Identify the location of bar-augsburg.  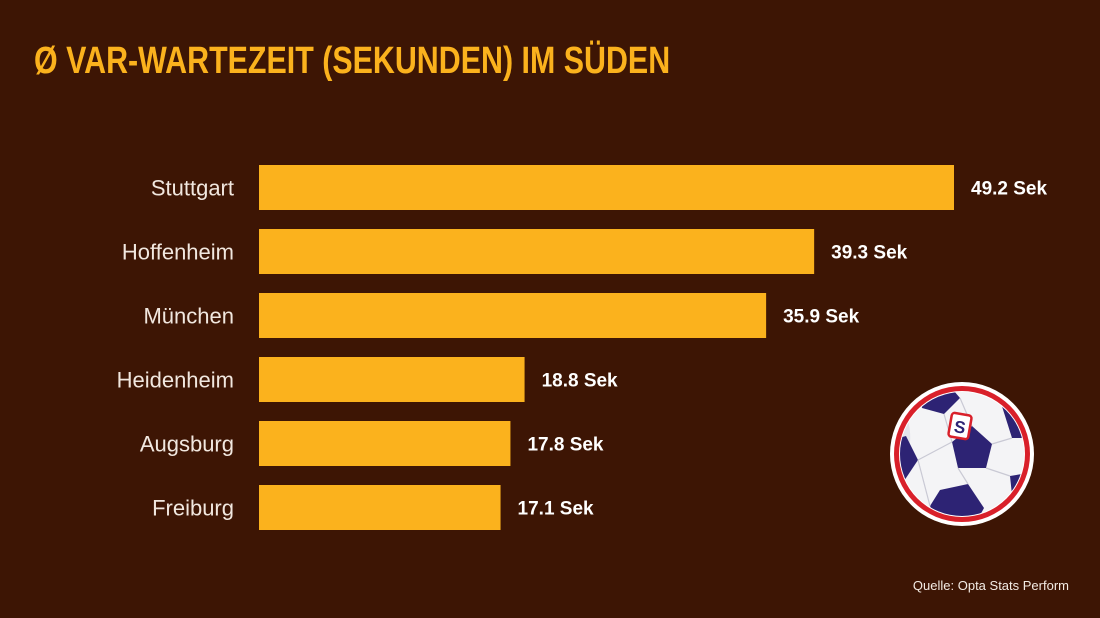
(385, 443).